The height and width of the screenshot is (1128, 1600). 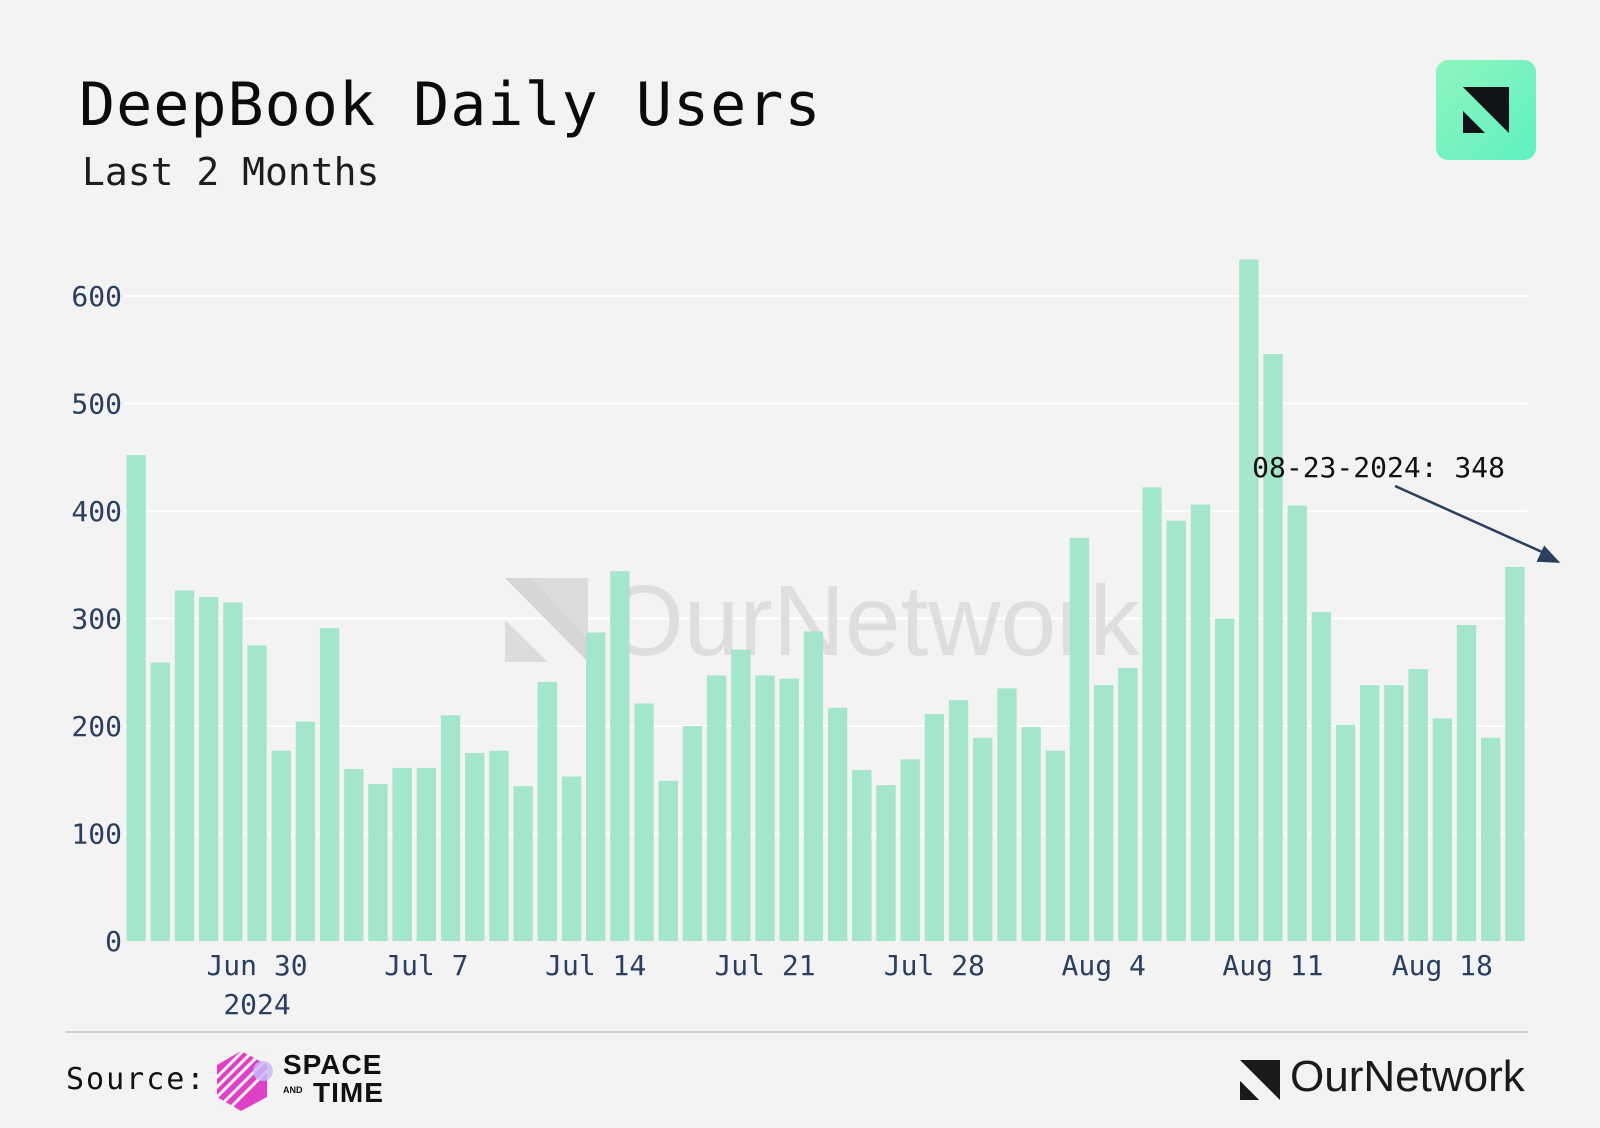 I want to click on watermark-text: OurNetwork, so click(x=873, y=621).